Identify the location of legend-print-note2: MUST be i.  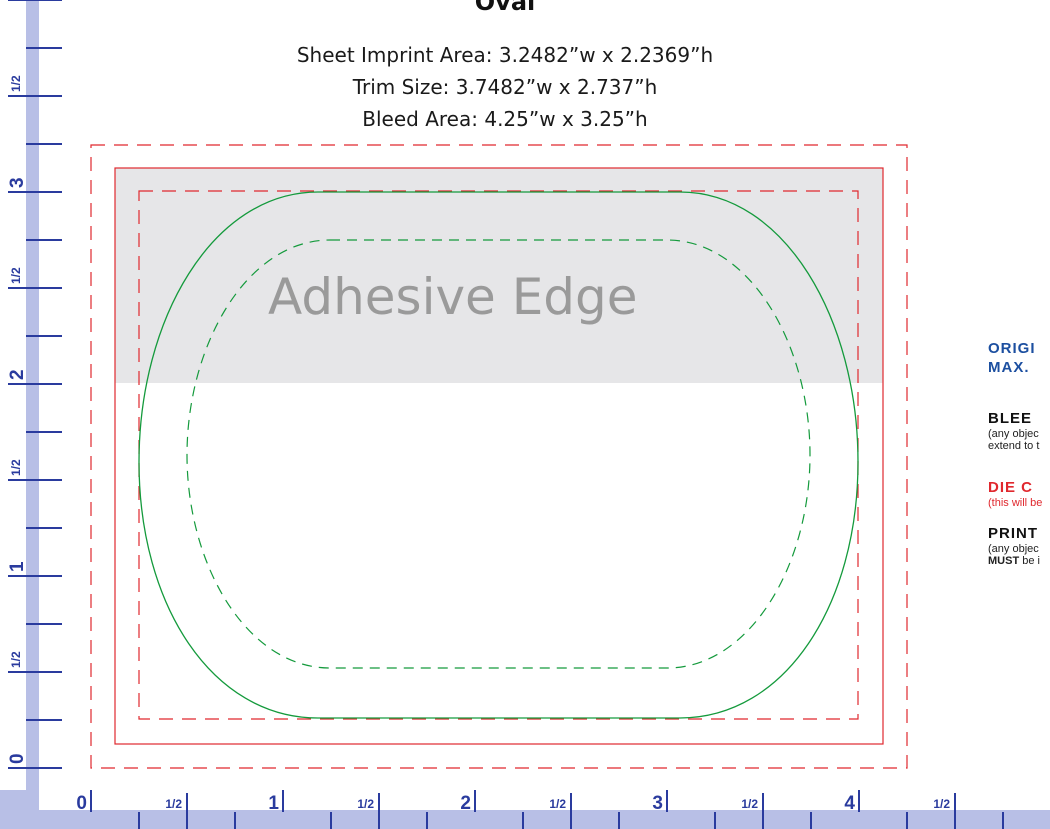
(1014, 561).